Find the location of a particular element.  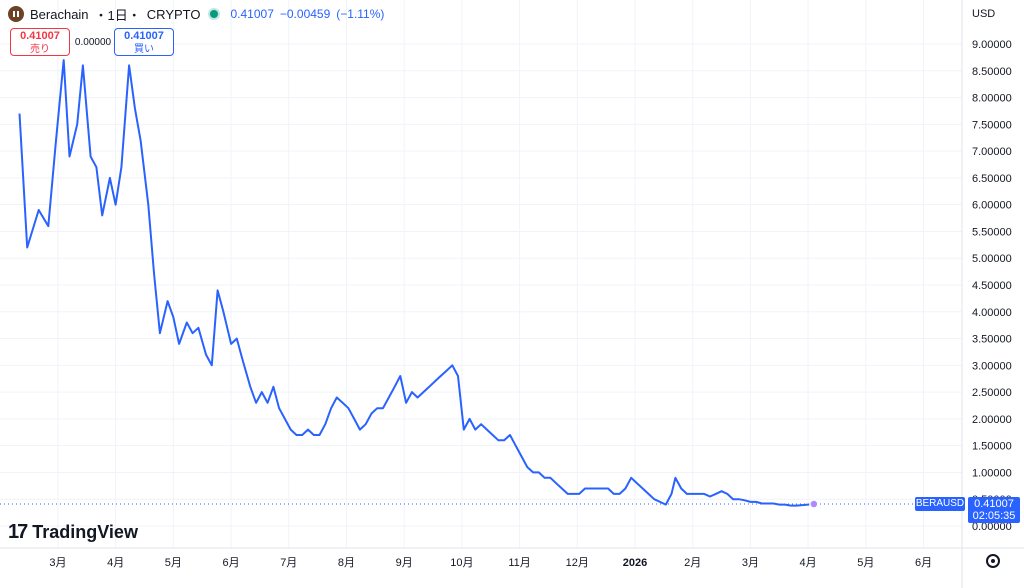

y-tick-label: 7.50000 is located at coordinates (992, 125).